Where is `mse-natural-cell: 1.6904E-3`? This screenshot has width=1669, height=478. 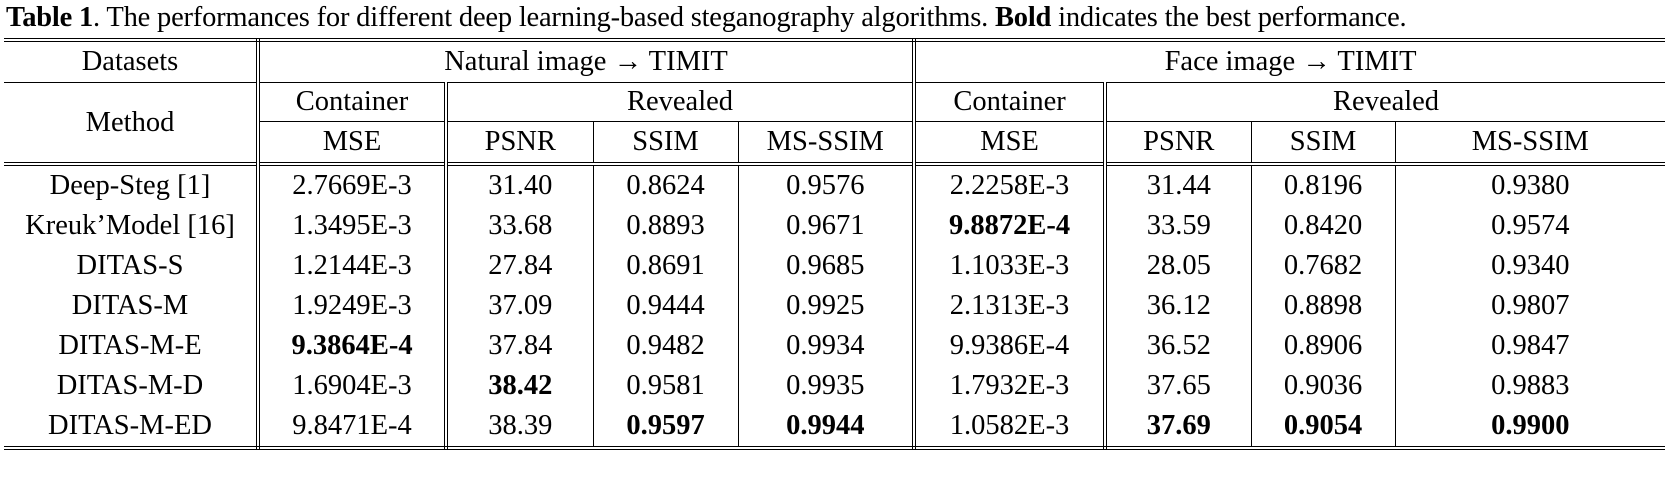
mse-natural-cell: 1.6904E-3 is located at coordinates (353, 386).